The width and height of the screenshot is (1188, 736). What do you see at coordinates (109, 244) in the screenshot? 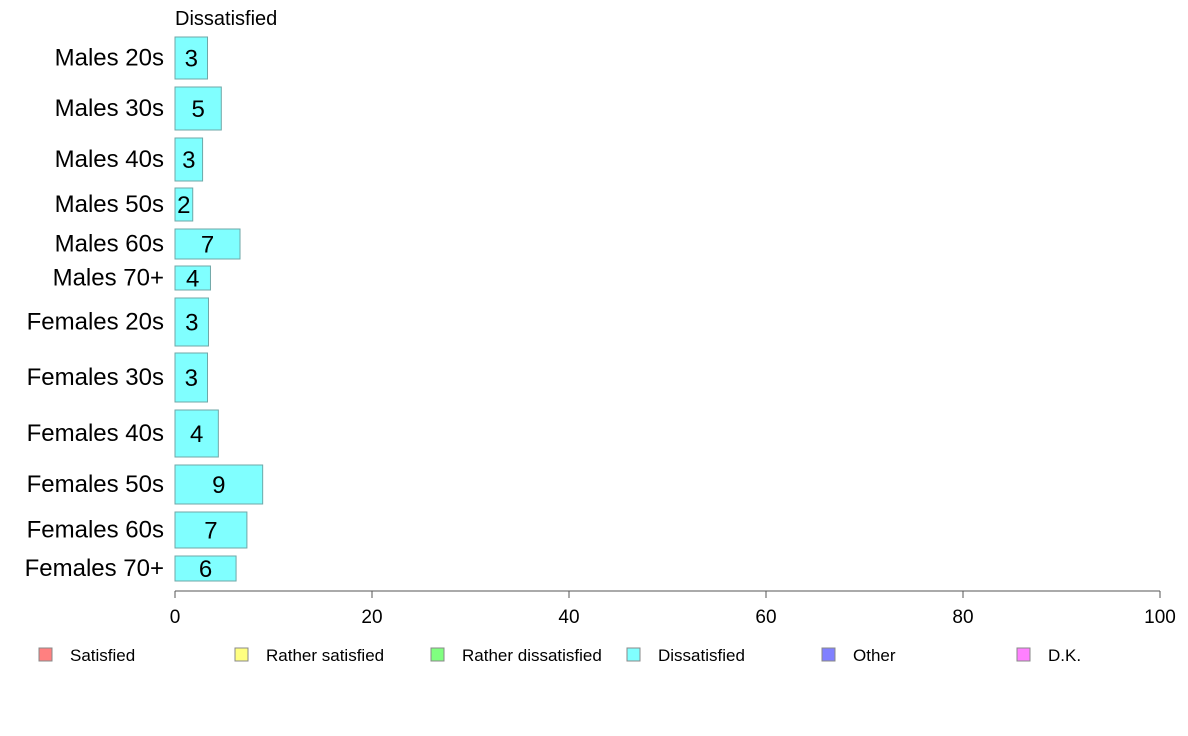
I see `category-label: Males 60s` at bounding box center [109, 244].